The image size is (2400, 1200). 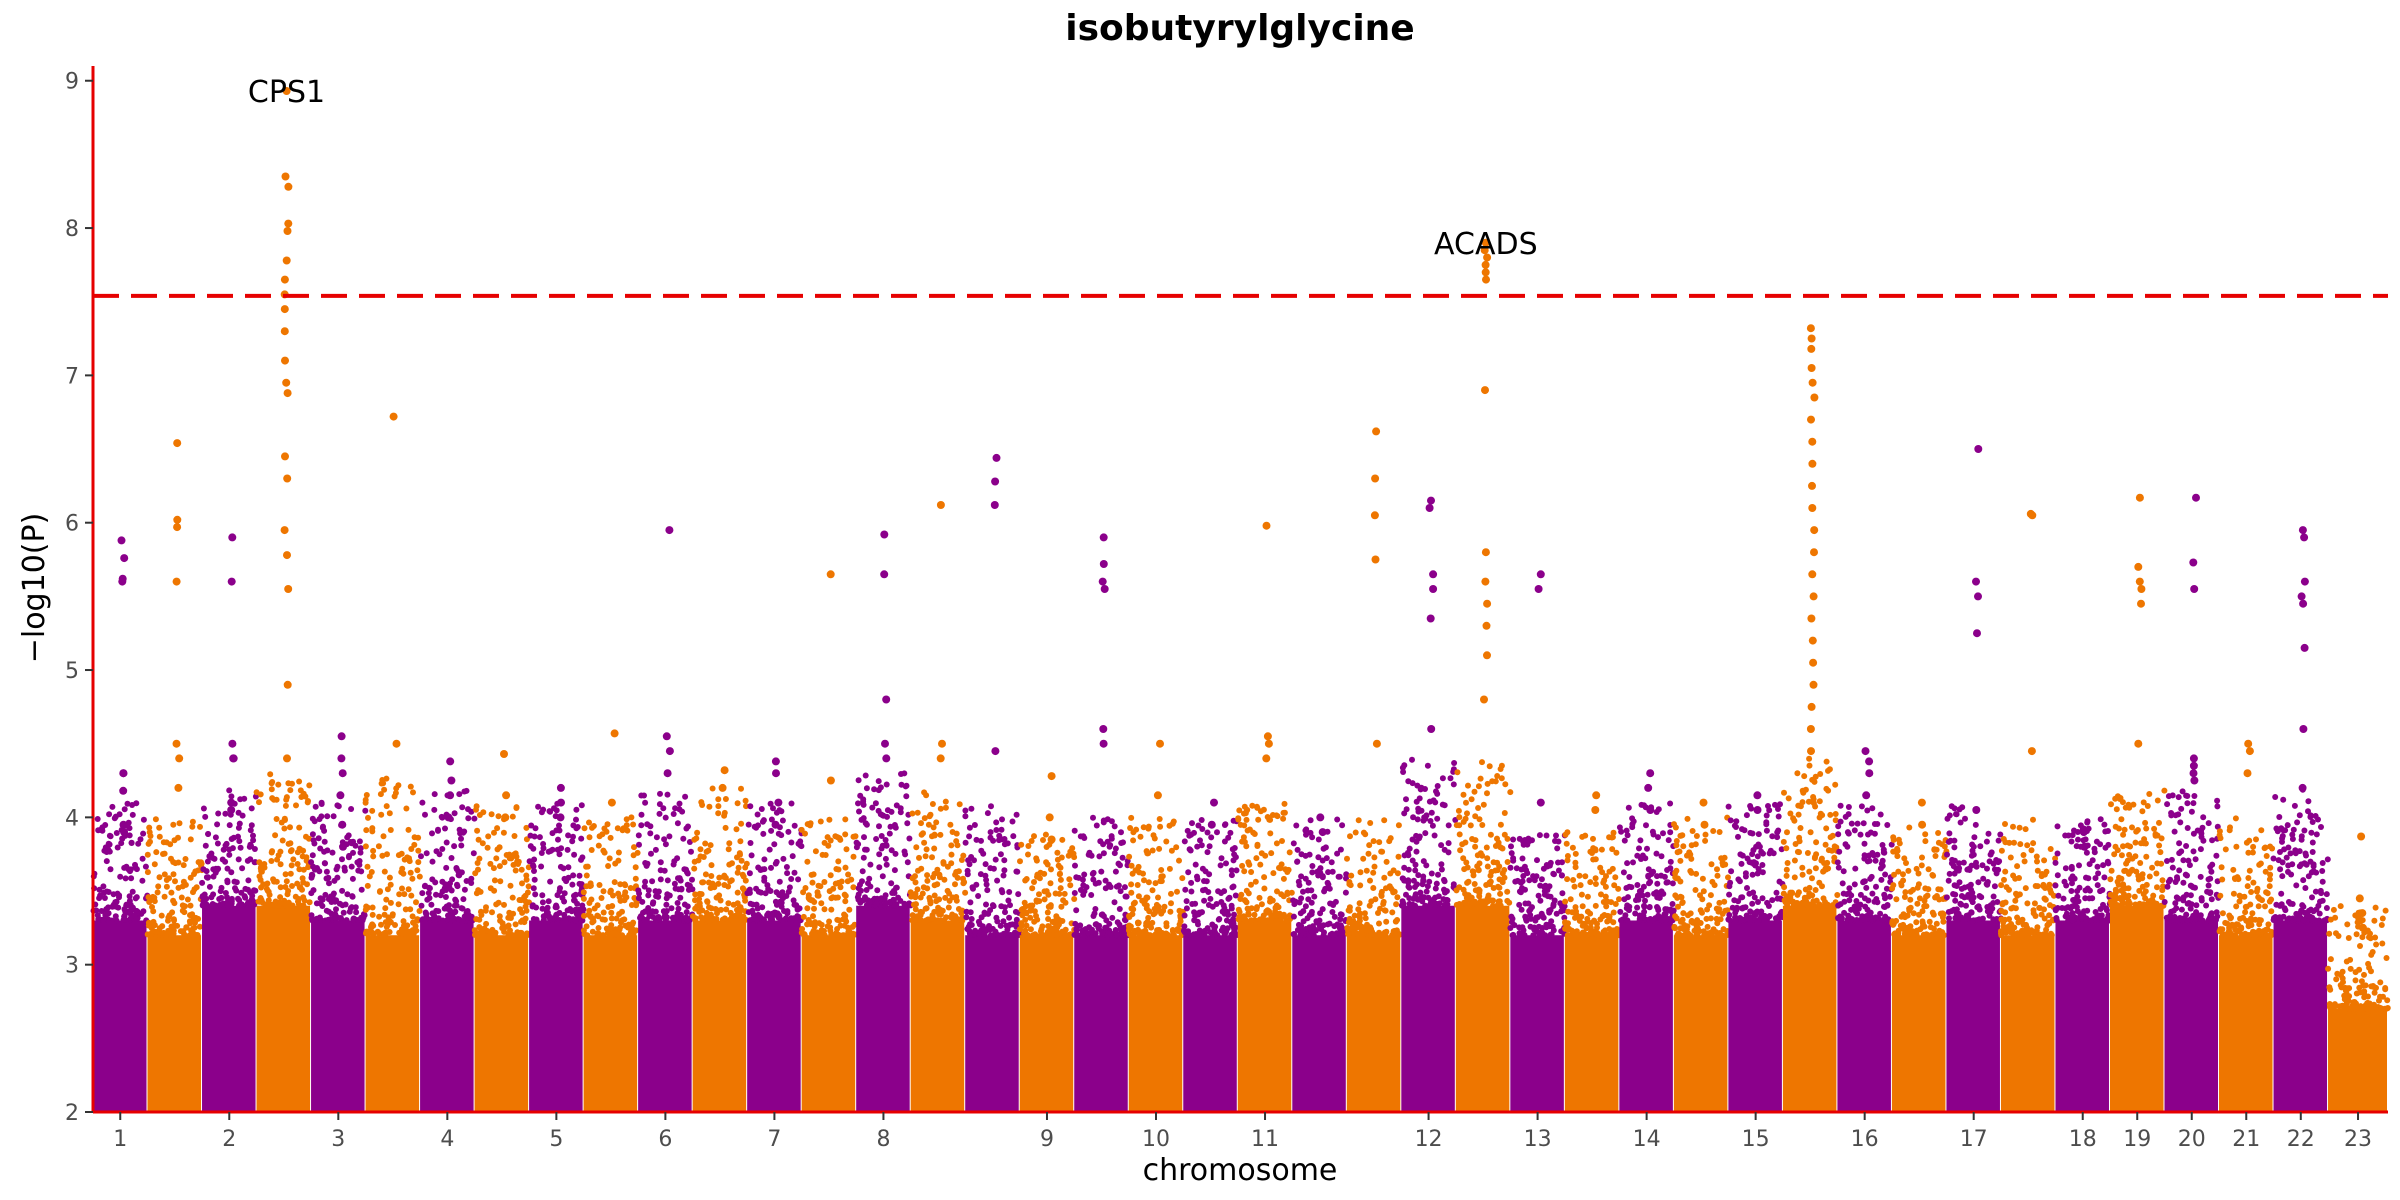 I want to click on chromosome-segment-26-points, so click(x=1483, y=675).